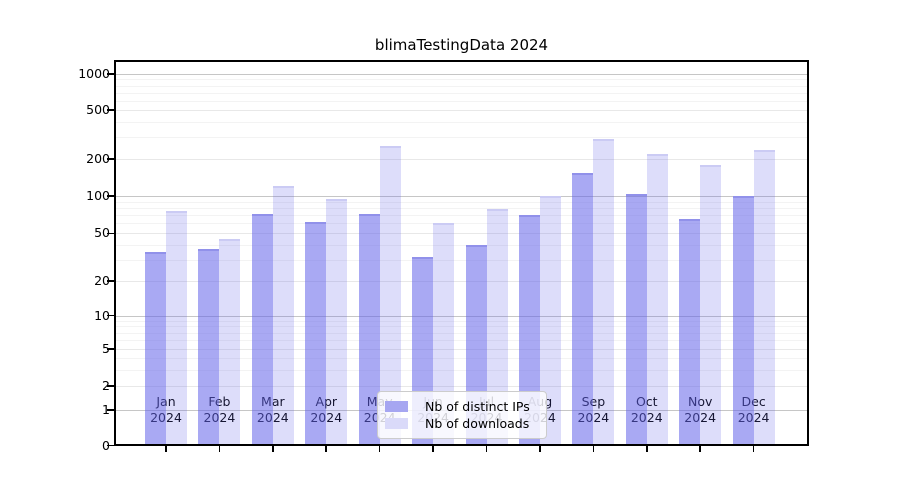 This screenshot has width=900, height=500. I want to click on legend-item-downloads: Nb of downloads, so click(460, 423).